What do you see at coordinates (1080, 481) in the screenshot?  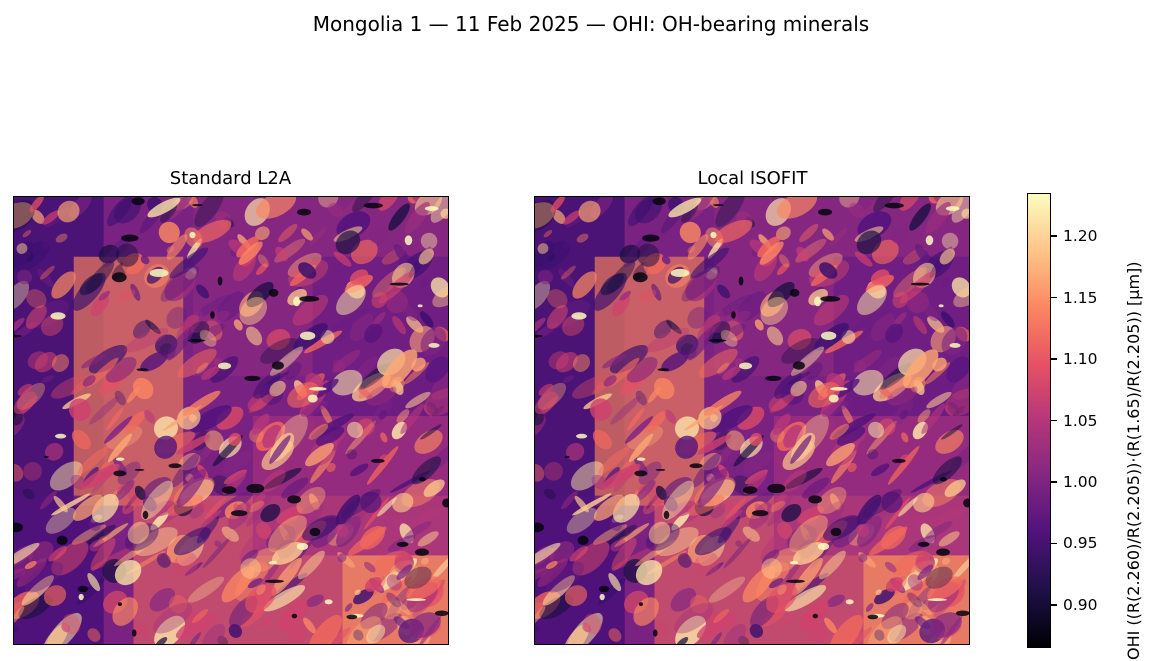 I see `colorbar-tick-label: 1.00` at bounding box center [1080, 481].